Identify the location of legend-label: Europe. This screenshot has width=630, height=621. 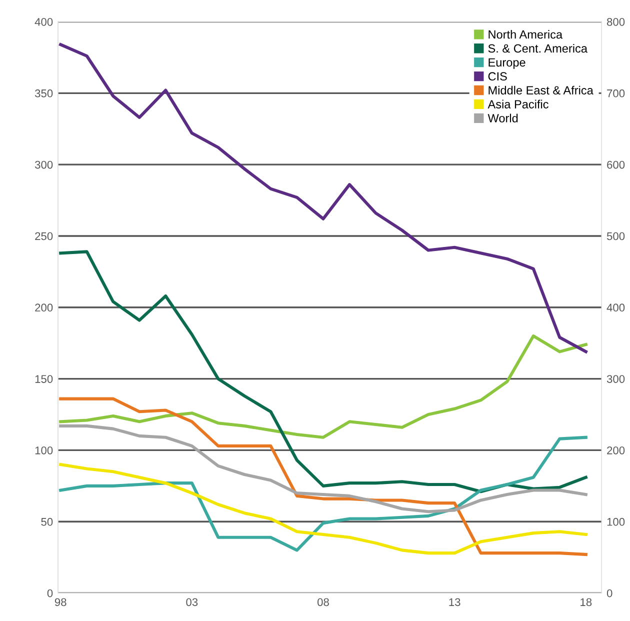
(507, 63).